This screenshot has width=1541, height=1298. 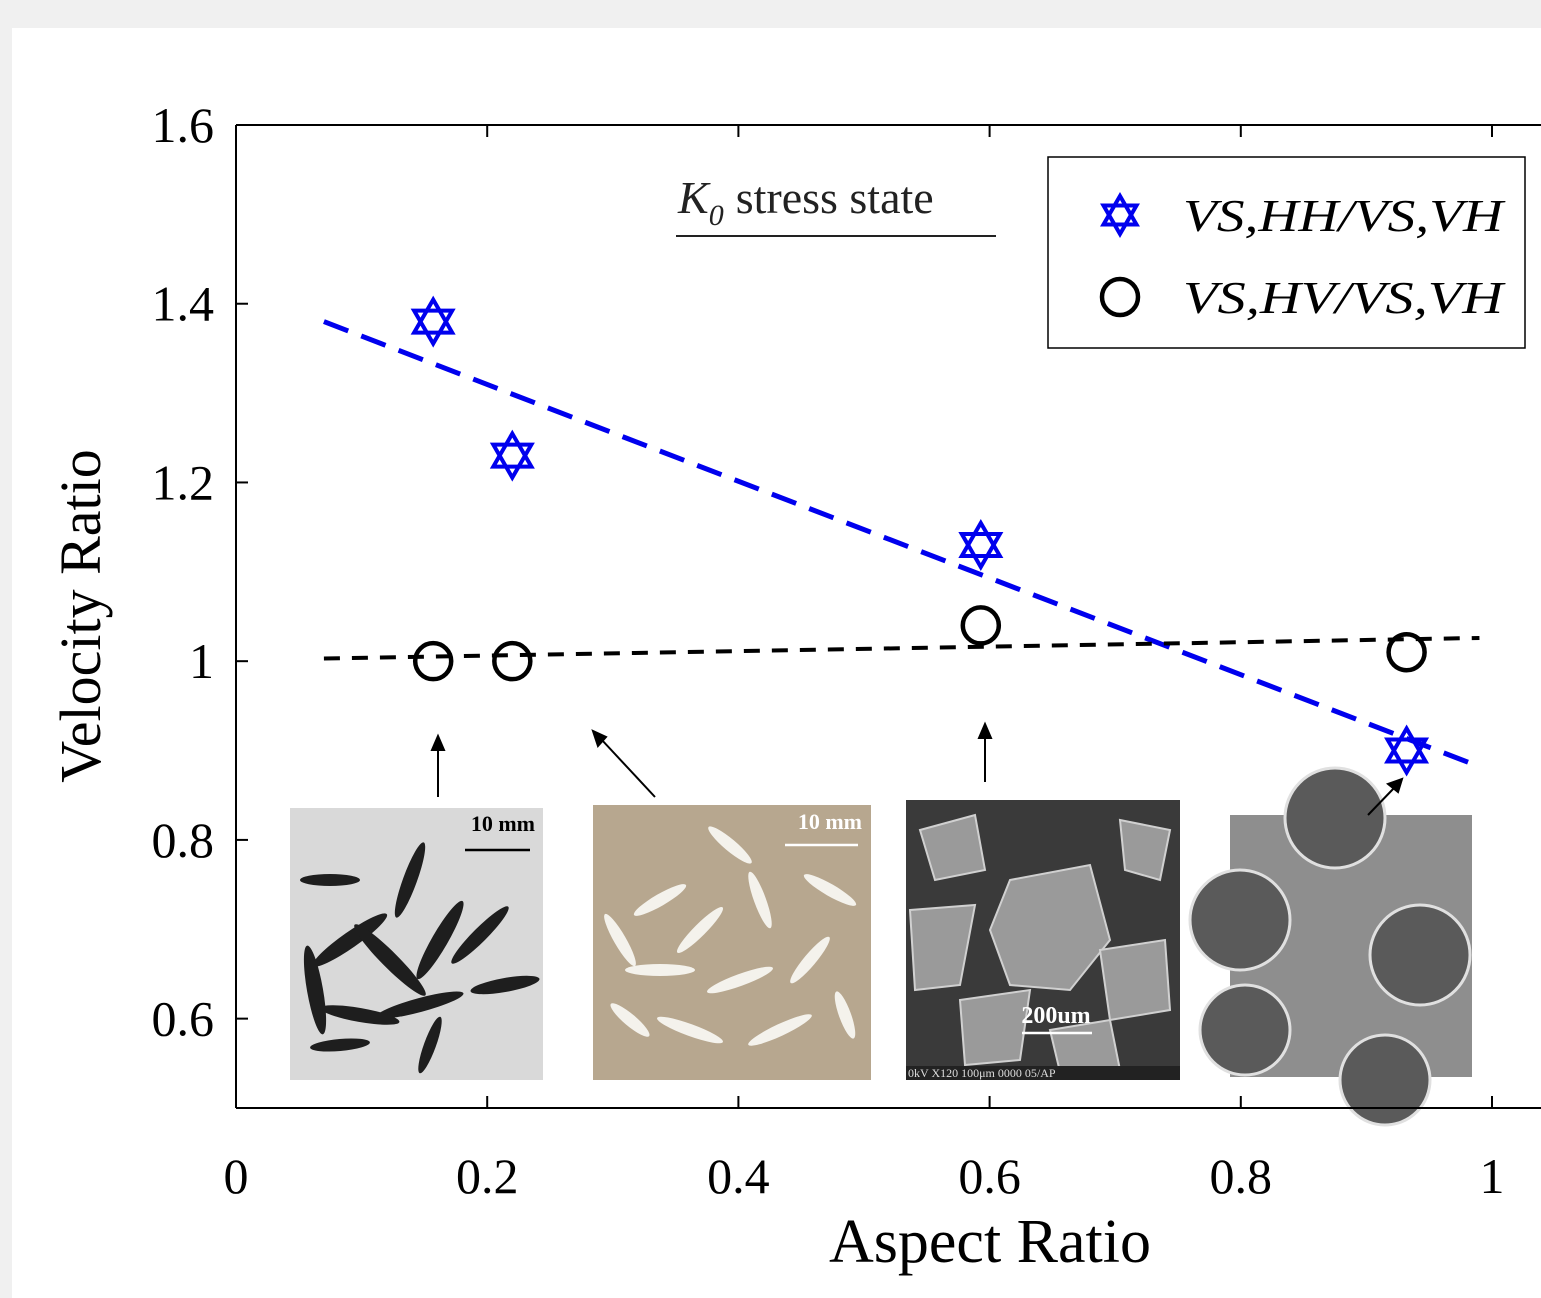 I want to click on y-axis-label: Velocity Ratio, so click(x=80, y=615).